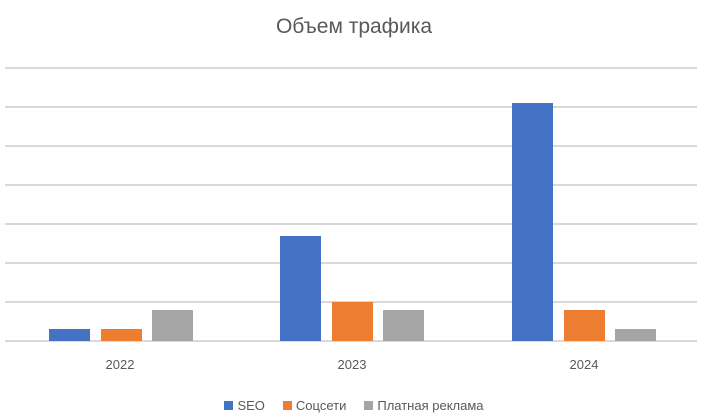  What do you see at coordinates (354, 405) in the screenshot?
I see `legend: SEO Соцсети Платная реклама` at bounding box center [354, 405].